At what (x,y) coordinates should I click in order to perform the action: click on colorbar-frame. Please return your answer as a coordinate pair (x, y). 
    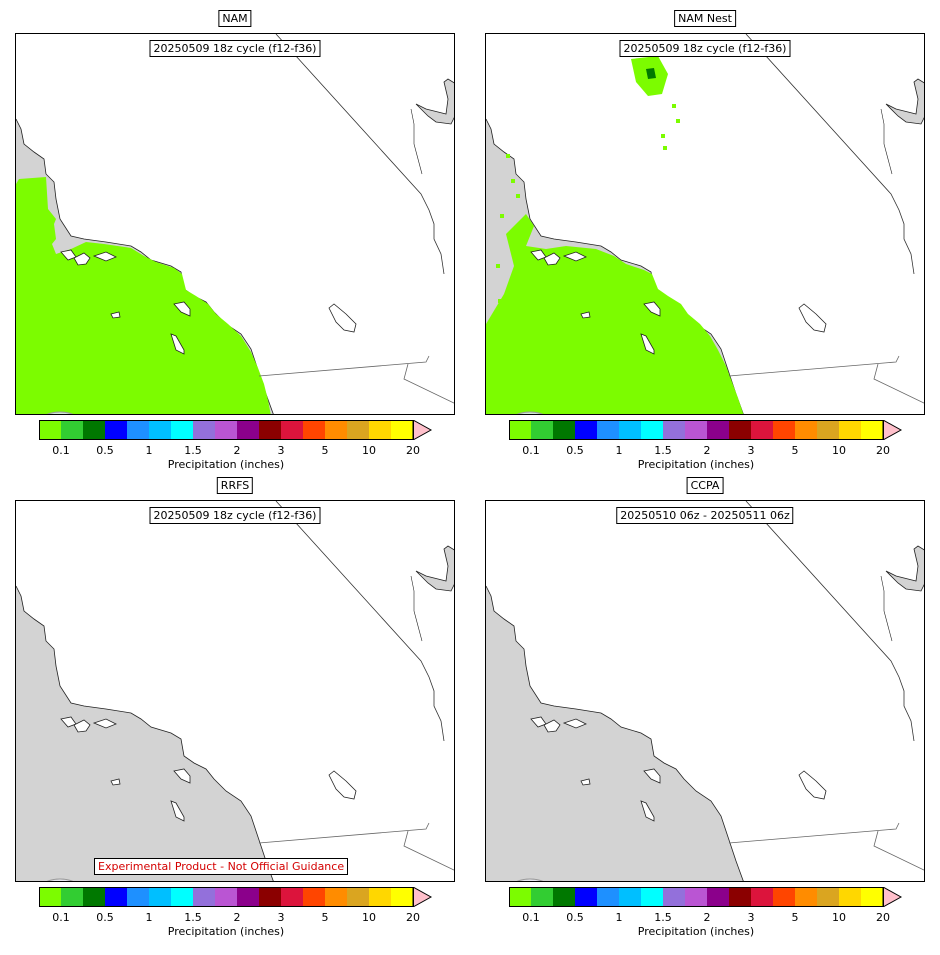
    Looking at the image, I should click on (696, 430).